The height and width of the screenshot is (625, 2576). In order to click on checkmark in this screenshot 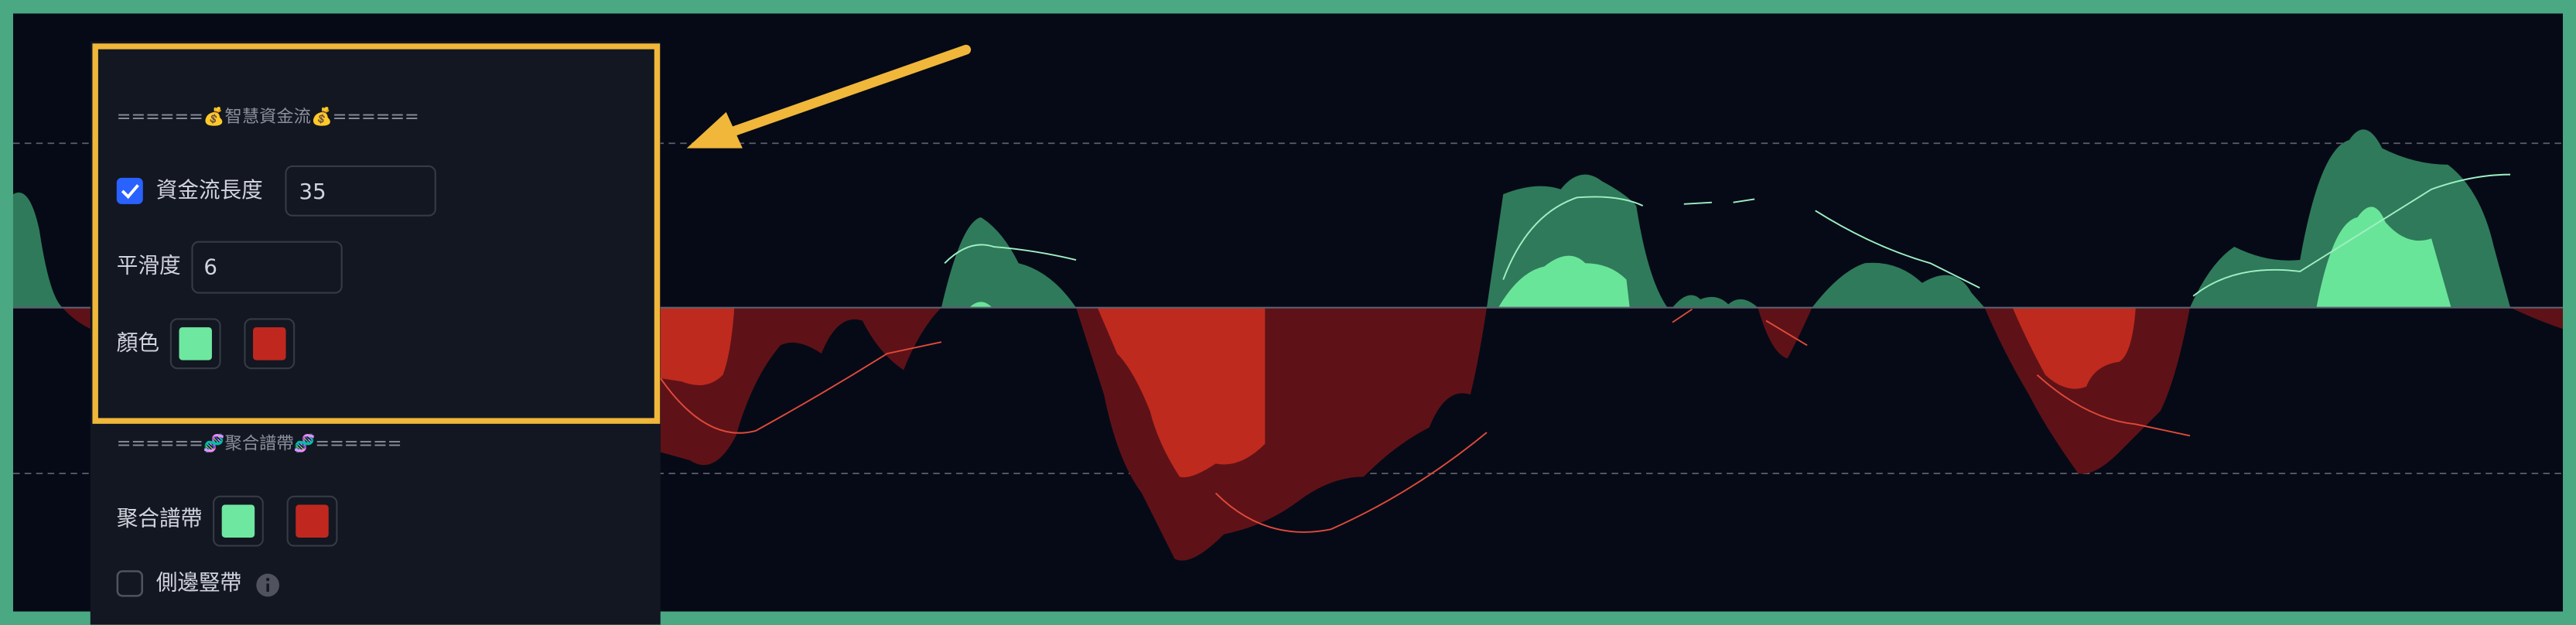, I will do `click(130, 192)`.